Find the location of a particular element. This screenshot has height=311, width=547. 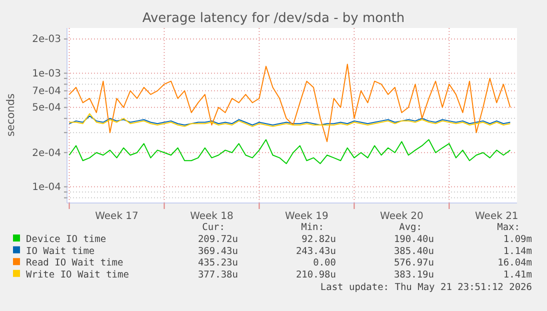

legend-label: Read IO Wait time is located at coordinates (75, 263).